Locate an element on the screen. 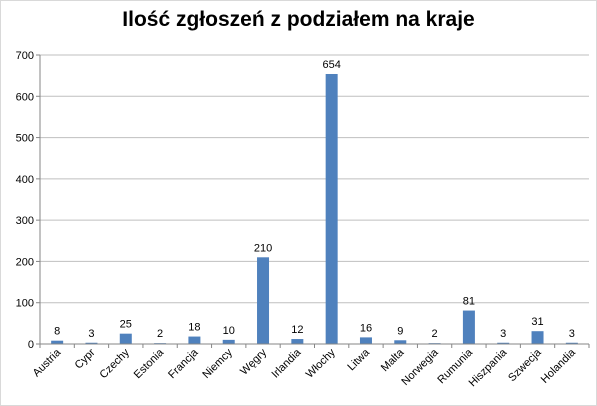 Image resolution: width=597 pixels, height=406 pixels. bar-włochy is located at coordinates (331, 209).